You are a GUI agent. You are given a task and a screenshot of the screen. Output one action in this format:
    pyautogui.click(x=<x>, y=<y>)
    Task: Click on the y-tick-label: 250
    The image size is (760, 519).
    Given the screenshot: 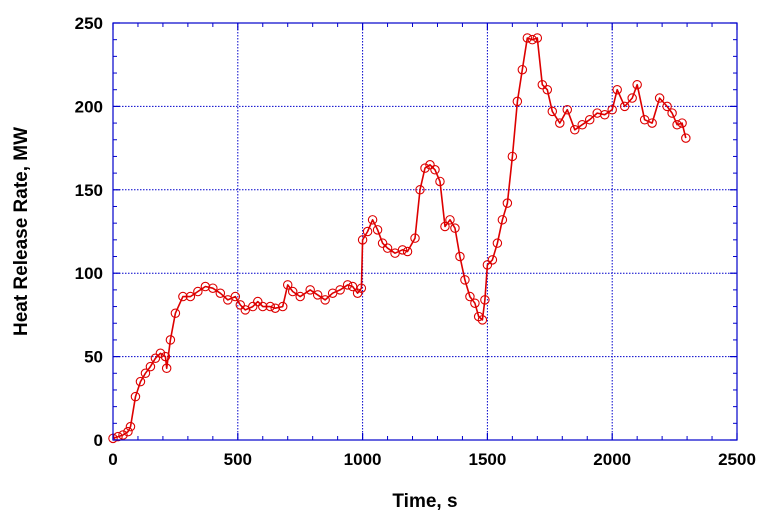 What is the action you would take?
    pyautogui.click(x=89, y=23)
    